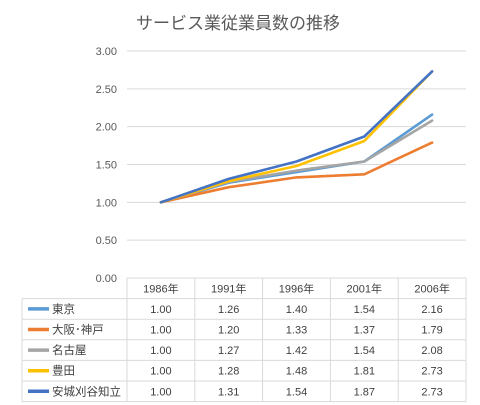  I want to click on data-label: 1.48, so click(296, 372).